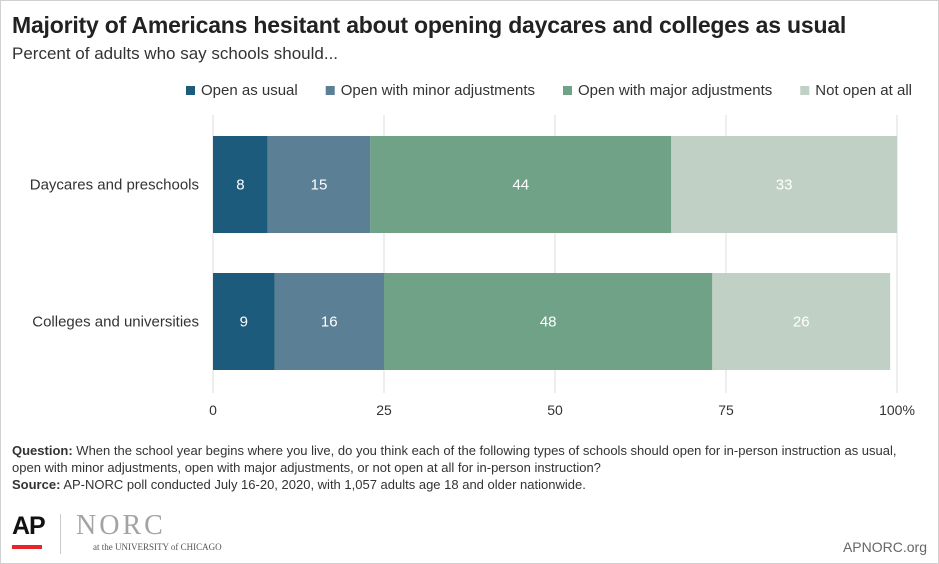  Describe the element at coordinates (42, 450) in the screenshot. I see `question-label: Question:` at that location.